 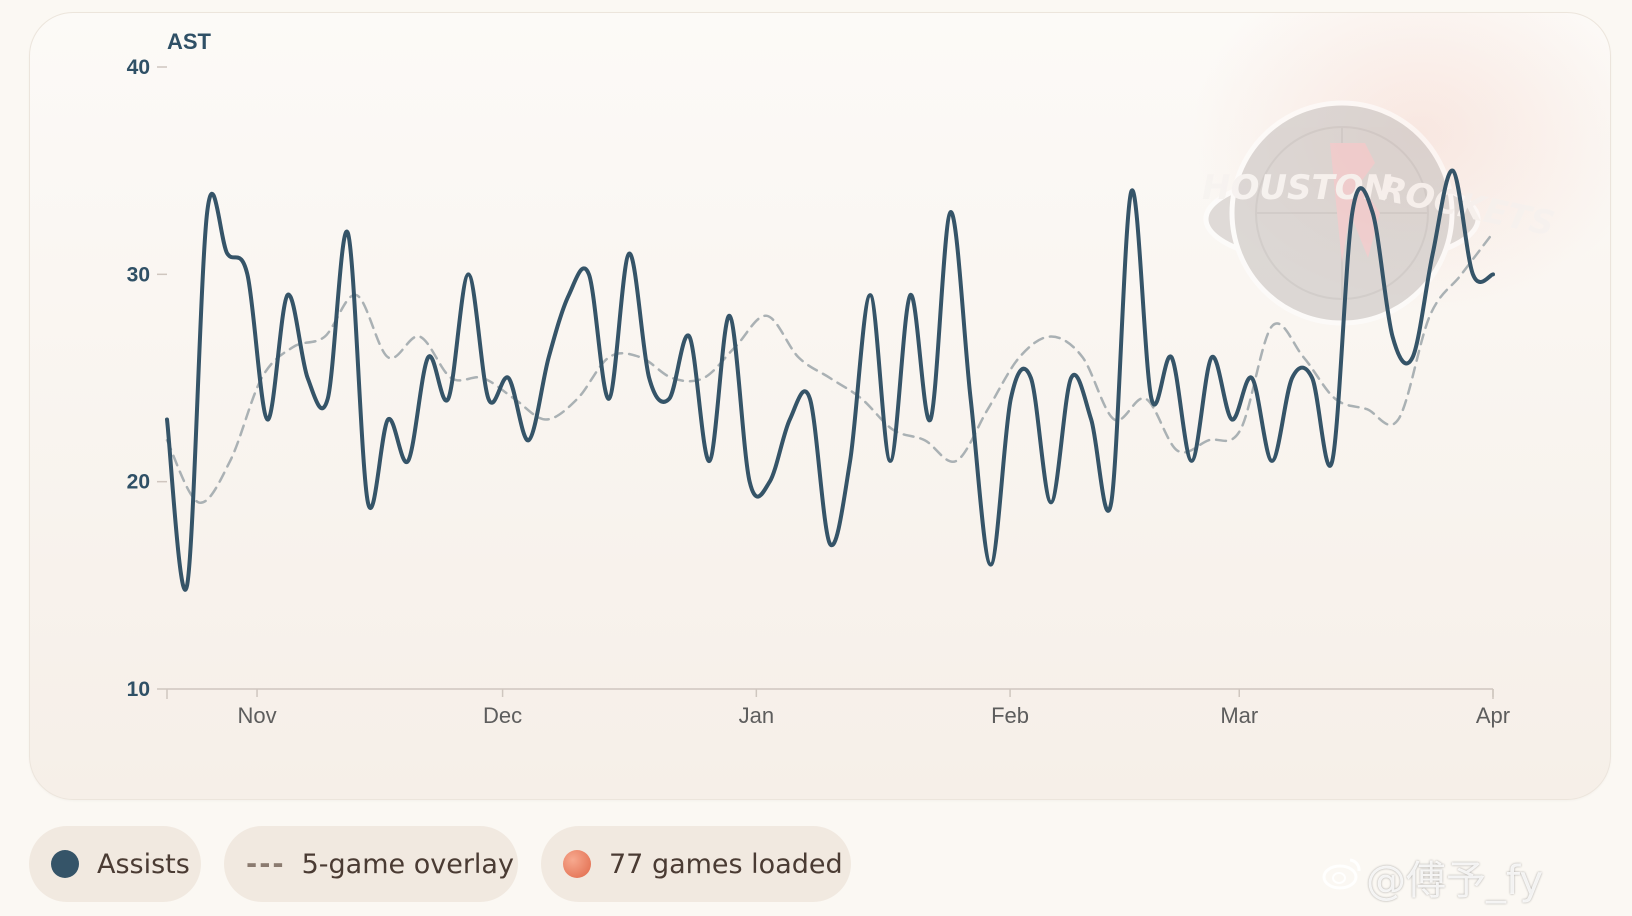 I want to click on legend-overlay: --- 5-game overlay, so click(x=371, y=864).